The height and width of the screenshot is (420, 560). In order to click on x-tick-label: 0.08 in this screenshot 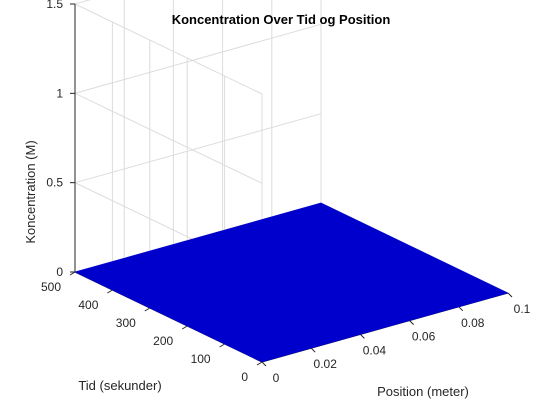, I will do `click(473, 323)`.